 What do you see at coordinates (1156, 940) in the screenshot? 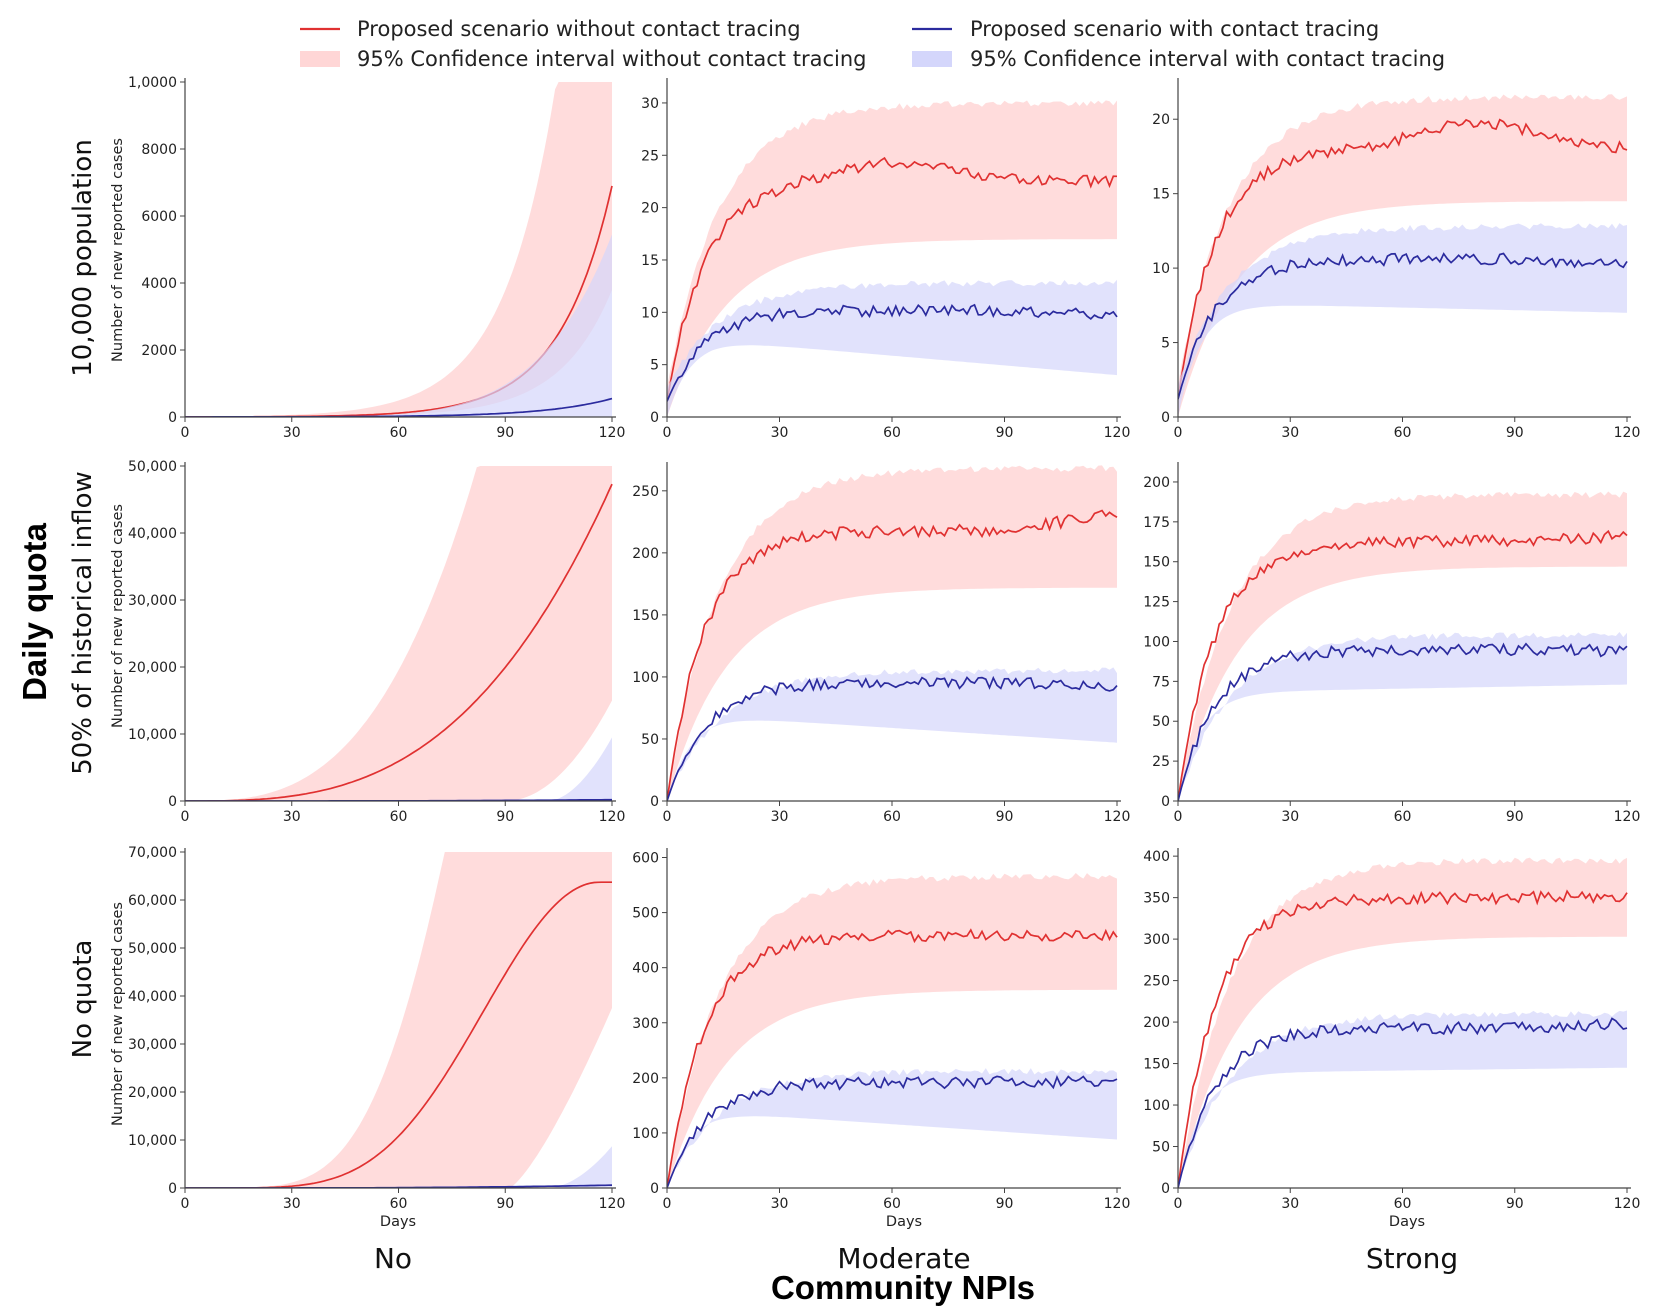
I see `y-tick-label: 300` at bounding box center [1156, 940].